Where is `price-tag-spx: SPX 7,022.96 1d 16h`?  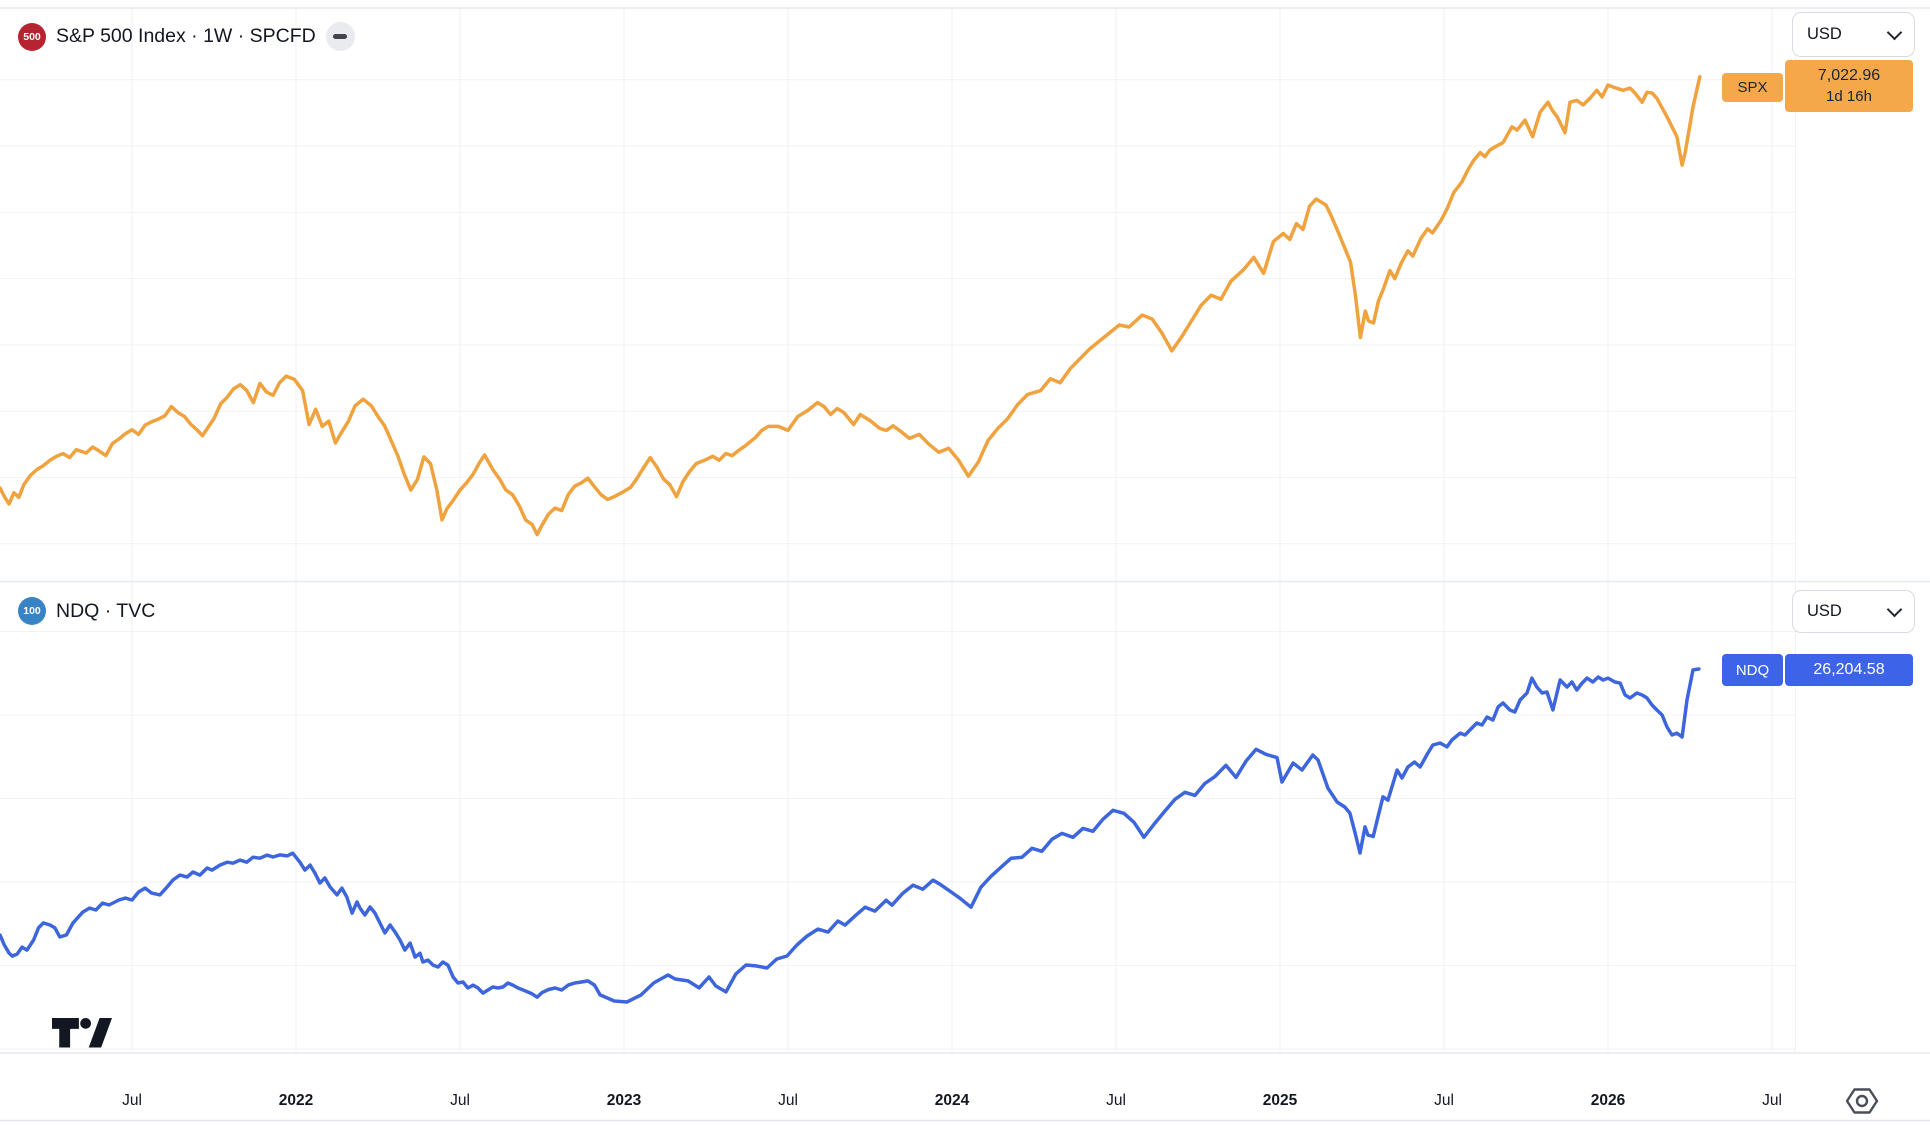 price-tag-spx: SPX 7,022.96 1d 16h is located at coordinates (1817, 86).